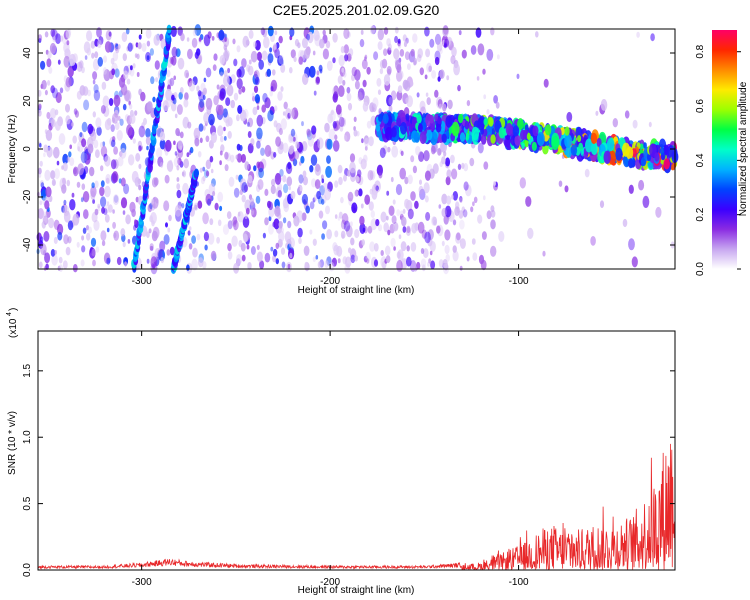 Image resolution: width=750 pixels, height=600 pixels. What do you see at coordinates (700, 106) in the screenshot?
I see `colorbar-tick-label: 0.6` at bounding box center [700, 106].